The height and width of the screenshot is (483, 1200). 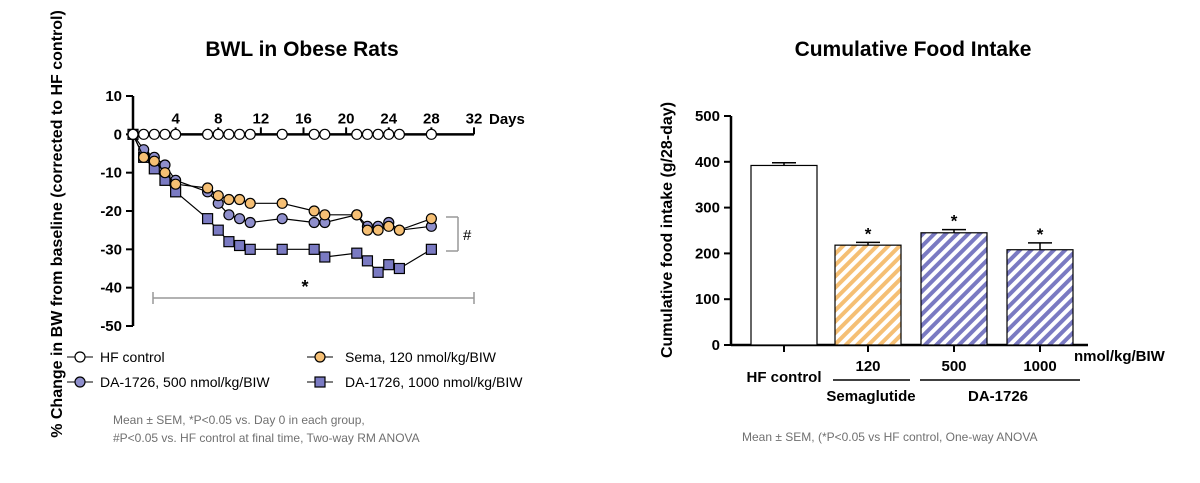 I want to click on bwl-x-axis-label: Days, so click(x=507, y=119).